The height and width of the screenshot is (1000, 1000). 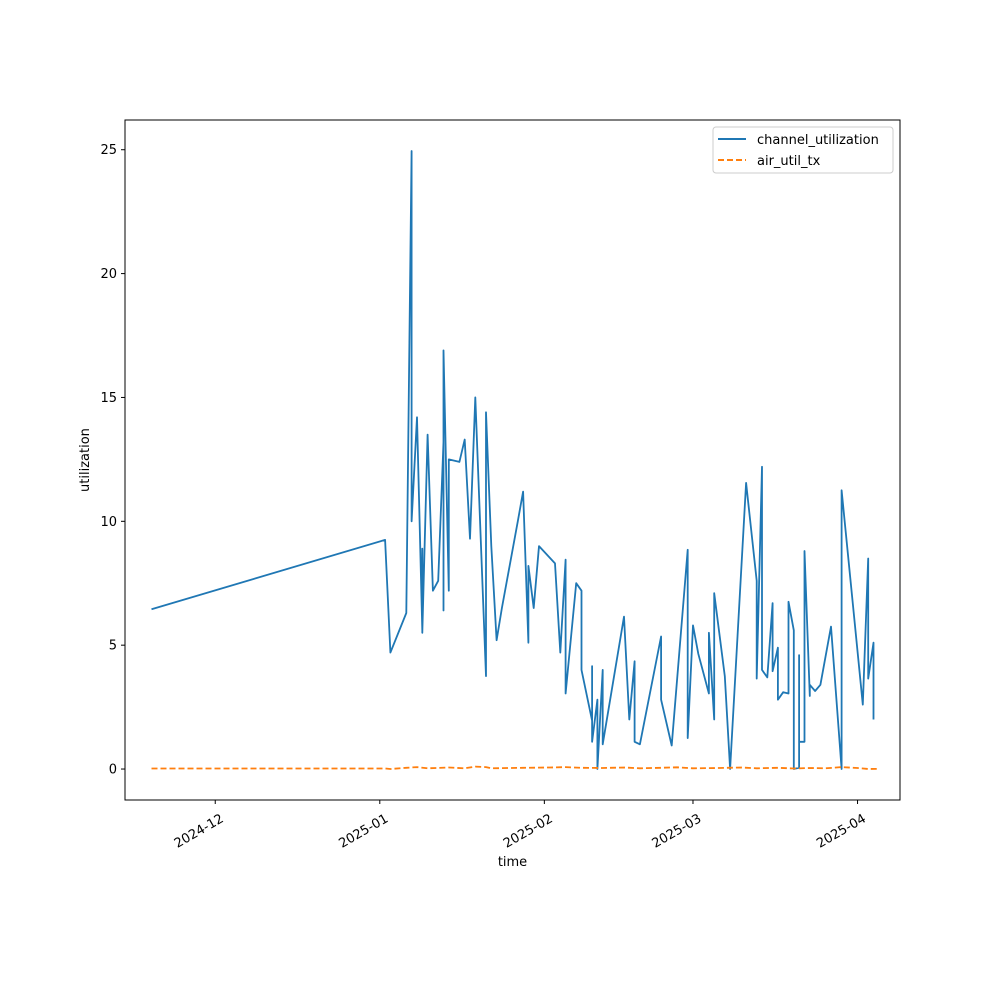 I want to click on y-axis-ticks: 0 5 10 15 20 25, so click(x=112, y=460).